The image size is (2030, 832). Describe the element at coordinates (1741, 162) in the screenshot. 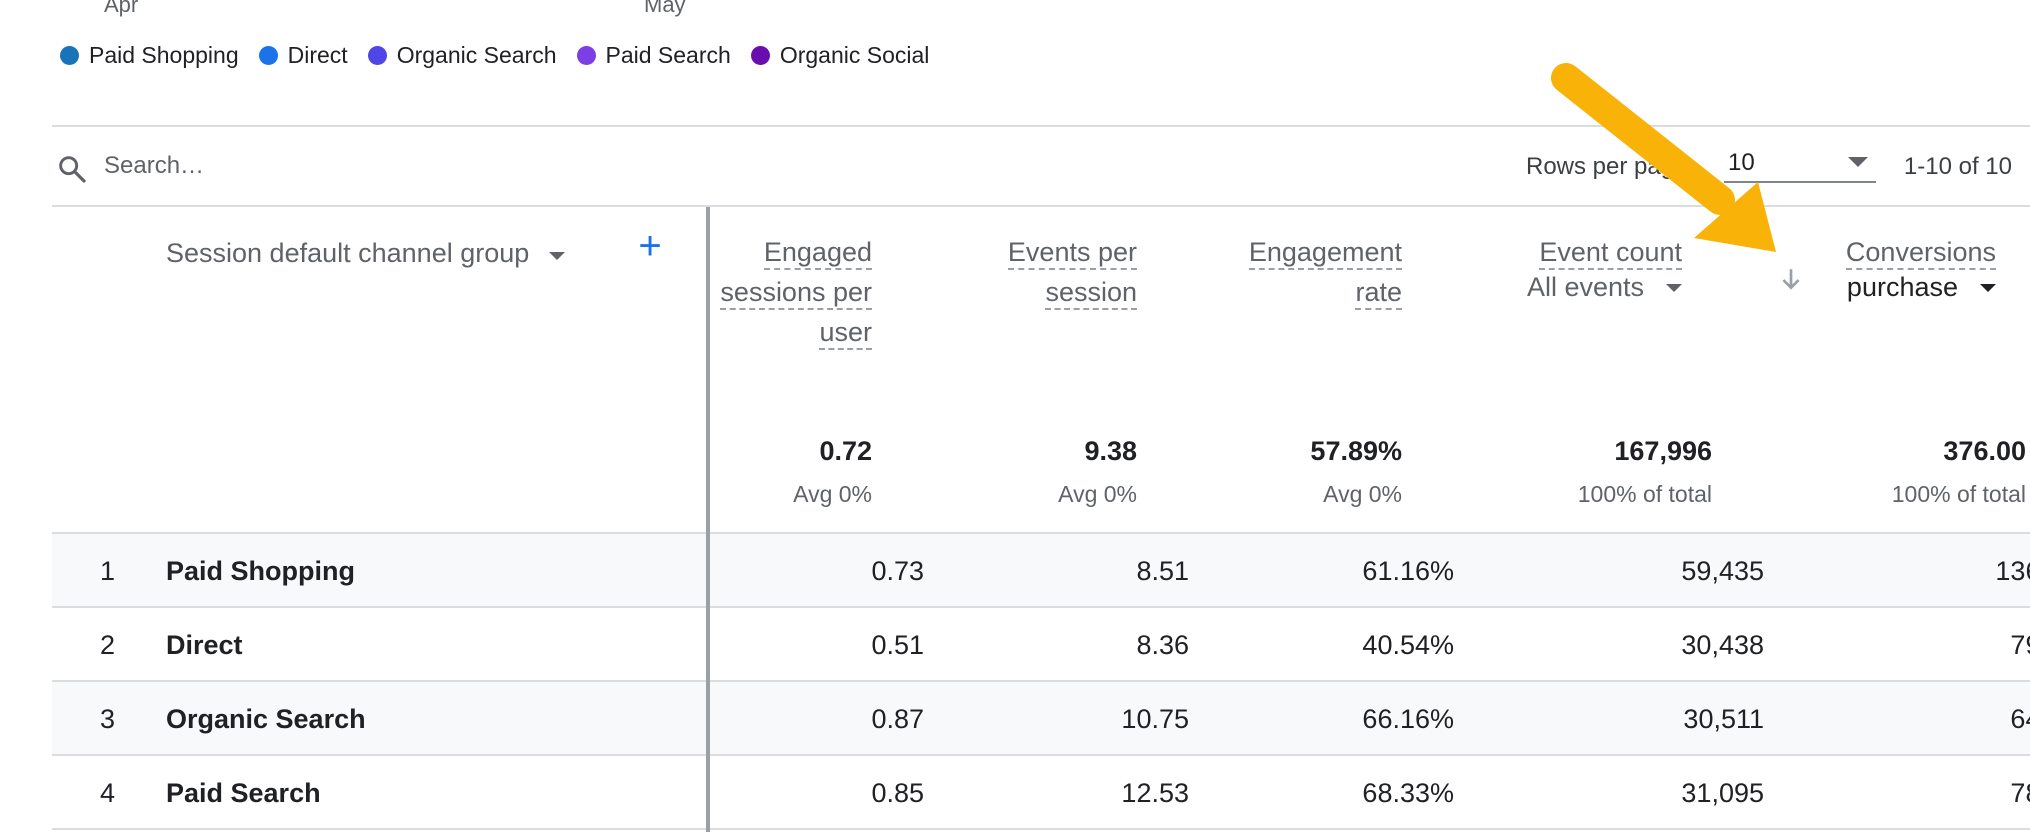

I see `rows-per-page-value: 10` at that location.